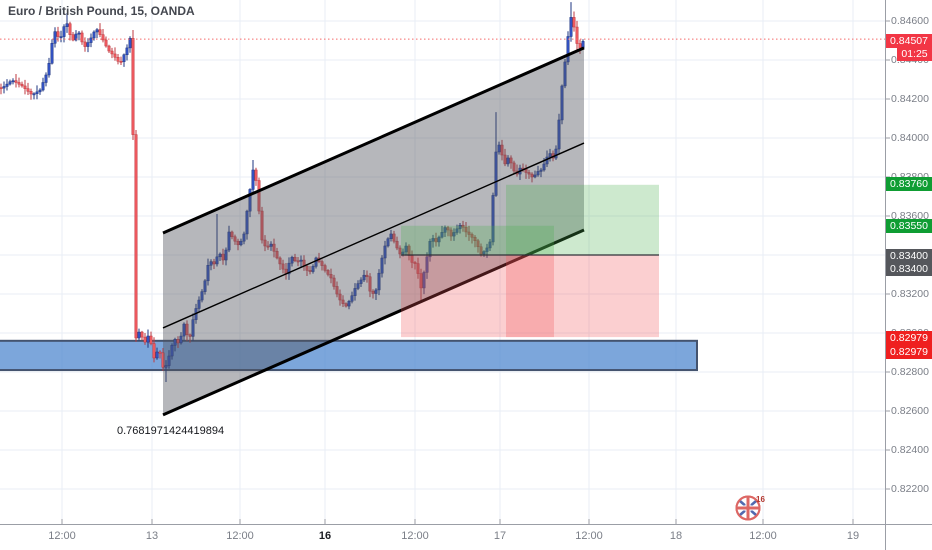 The height and width of the screenshot is (550, 932). What do you see at coordinates (909, 352) in the screenshot?
I see `stop-b-price-badge: 0.82979` at bounding box center [909, 352].